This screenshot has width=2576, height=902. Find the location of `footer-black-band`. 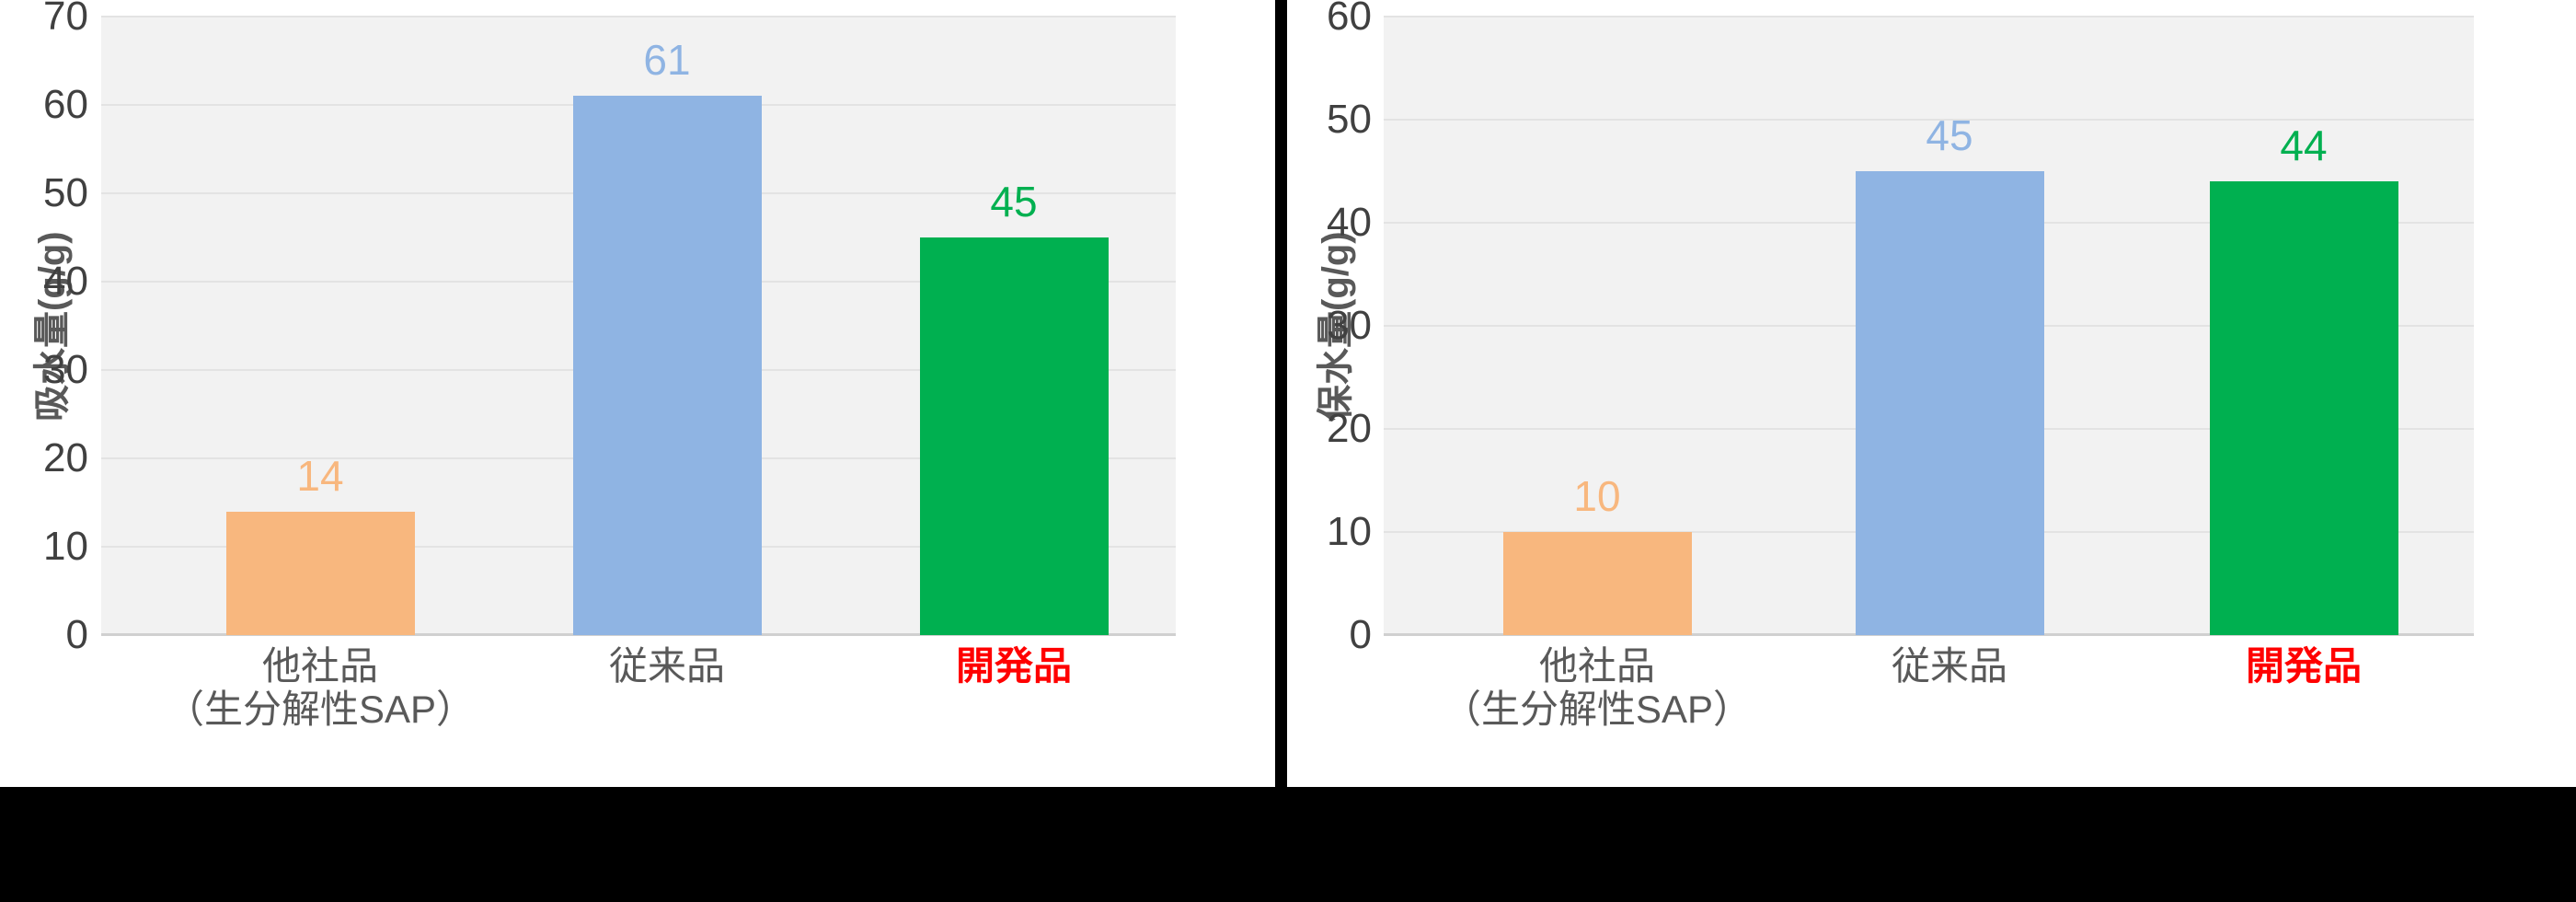

footer-black-band is located at coordinates (1288, 844).